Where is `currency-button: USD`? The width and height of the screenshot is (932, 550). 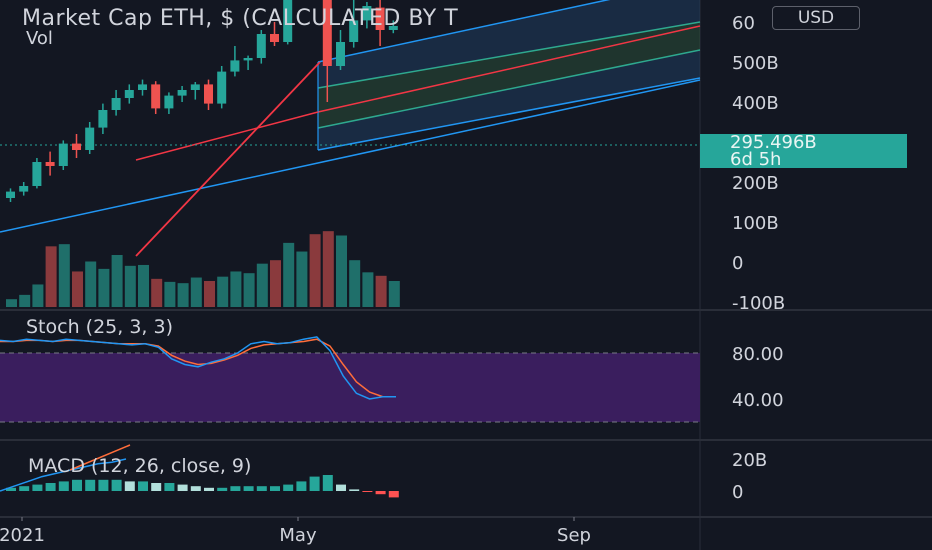 currency-button: USD is located at coordinates (816, 18).